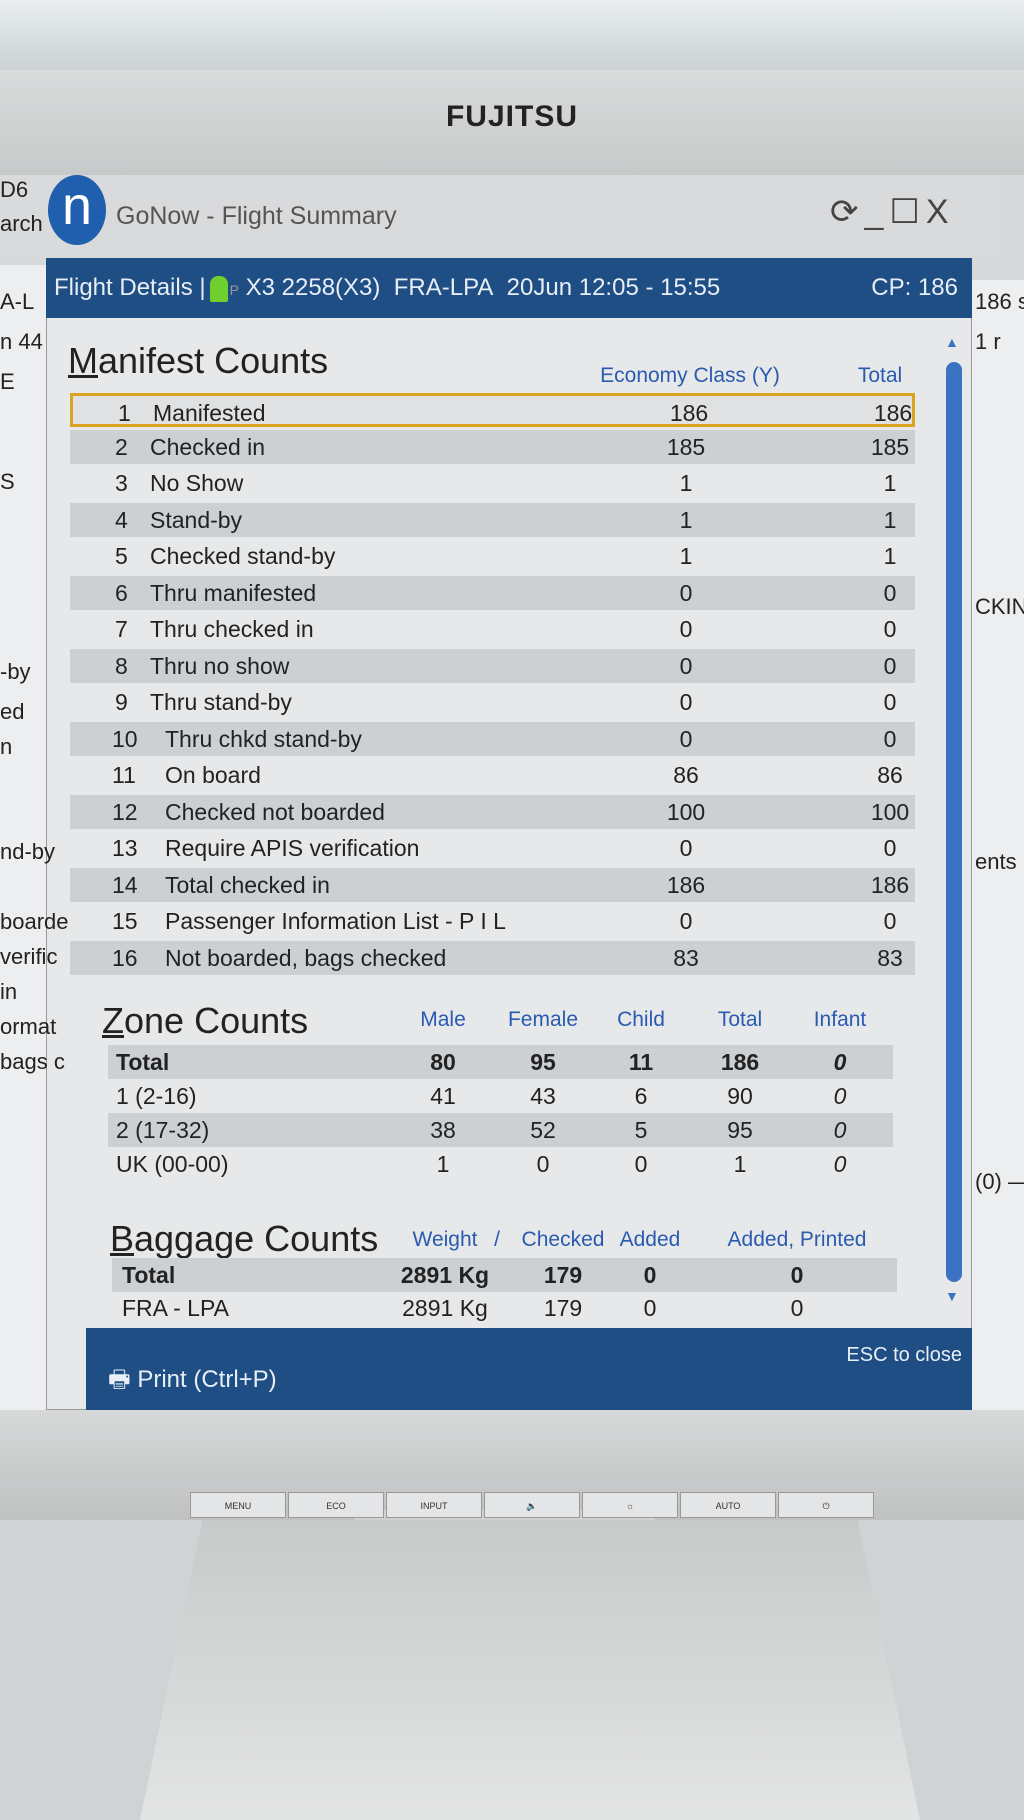 The image size is (1024, 1820). Describe the element at coordinates (988, 341) in the screenshot. I see `background-text: 1 r` at that location.